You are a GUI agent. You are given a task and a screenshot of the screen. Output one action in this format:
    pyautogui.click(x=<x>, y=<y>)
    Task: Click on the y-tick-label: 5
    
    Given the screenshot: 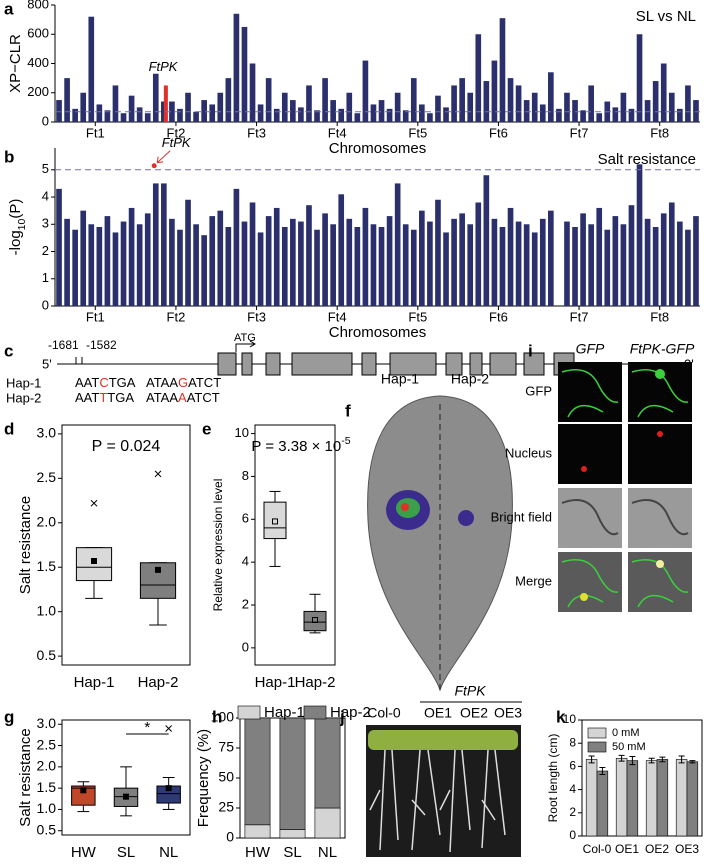 What is the action you would take?
    pyautogui.click(x=45, y=168)
    